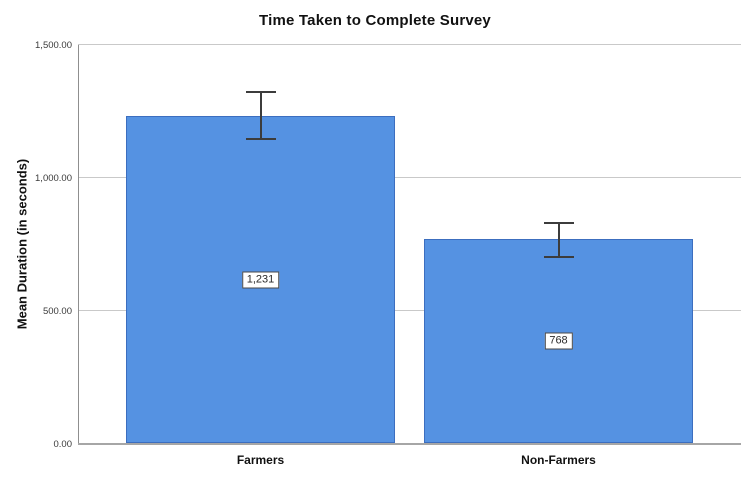 Image resolution: width=750 pixels, height=502 pixels. I want to click on error-bar-cap-bottom-farmers, so click(260, 138).